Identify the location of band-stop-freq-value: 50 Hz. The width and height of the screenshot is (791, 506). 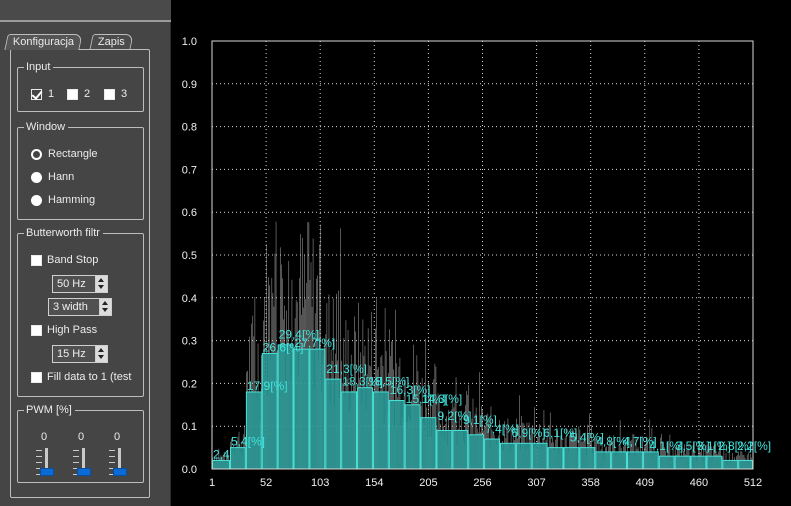
(71, 284).